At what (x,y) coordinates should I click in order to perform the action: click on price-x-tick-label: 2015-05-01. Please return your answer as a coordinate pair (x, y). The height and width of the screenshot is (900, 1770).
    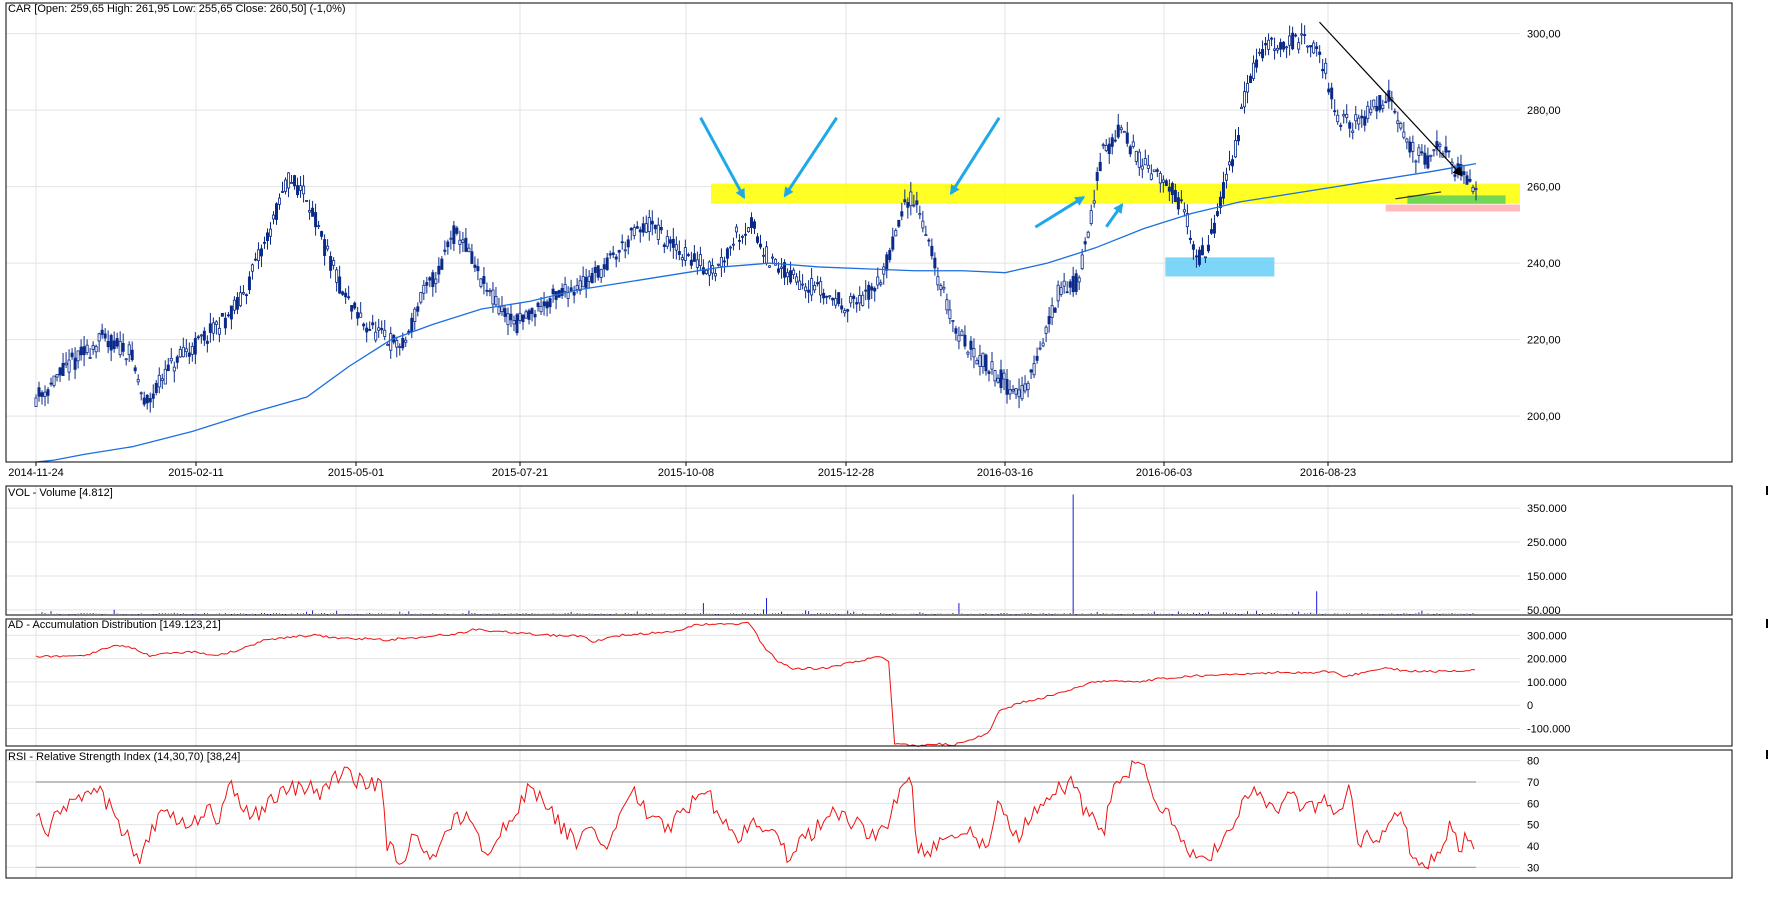
    Looking at the image, I should click on (356, 473).